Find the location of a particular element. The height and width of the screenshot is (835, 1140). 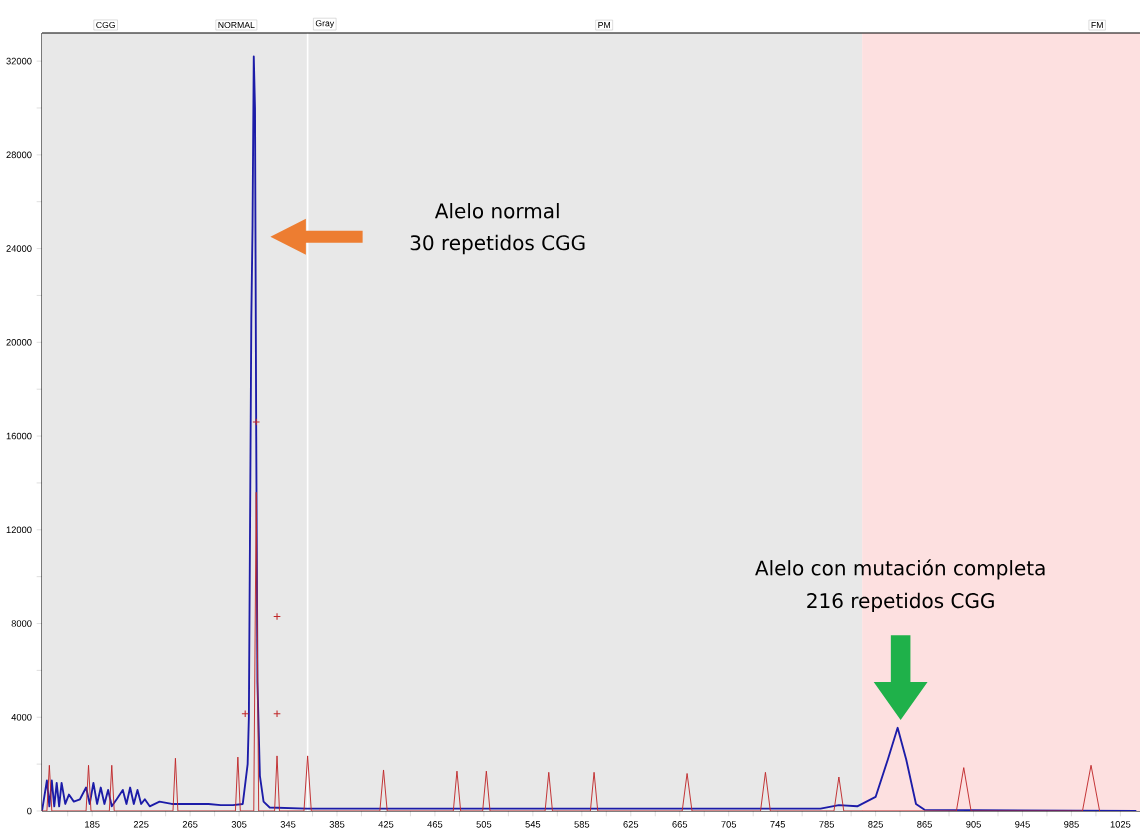

x-tick-label: 945 is located at coordinates (1022, 824).